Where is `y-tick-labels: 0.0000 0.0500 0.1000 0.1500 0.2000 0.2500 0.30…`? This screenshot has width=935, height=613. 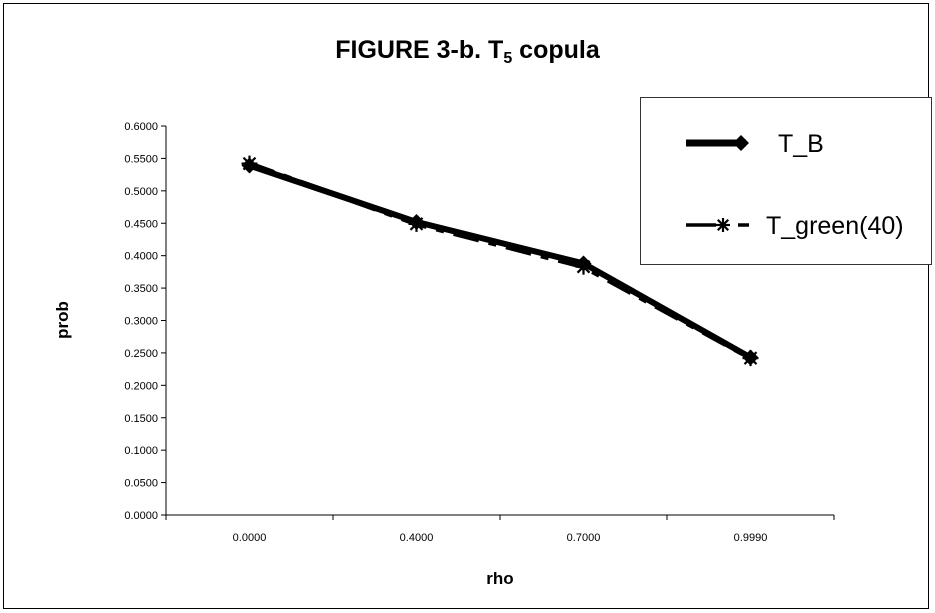
y-tick-labels: 0.0000 0.0500 0.1000 0.1500 0.2000 0.2500 0.30… is located at coordinates (141, 321).